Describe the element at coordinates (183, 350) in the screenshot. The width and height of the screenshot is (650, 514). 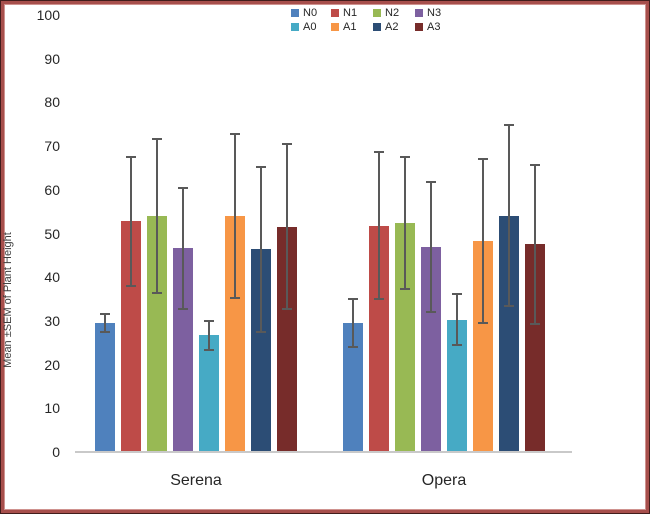
I see `bar-serena-n3` at that location.